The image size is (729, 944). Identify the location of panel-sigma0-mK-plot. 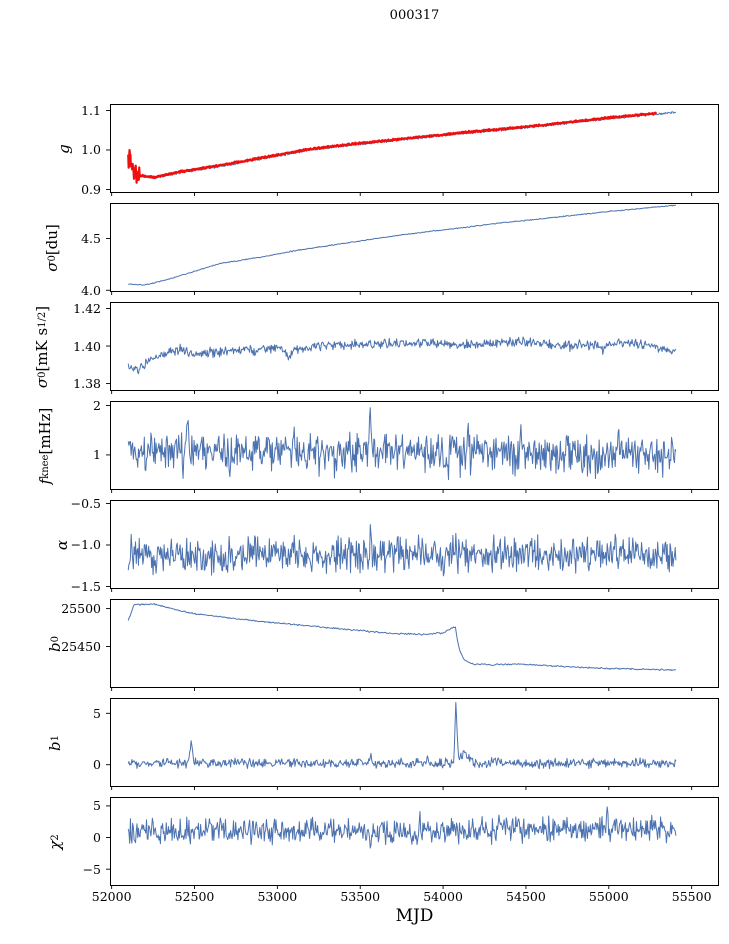
(412, 348).